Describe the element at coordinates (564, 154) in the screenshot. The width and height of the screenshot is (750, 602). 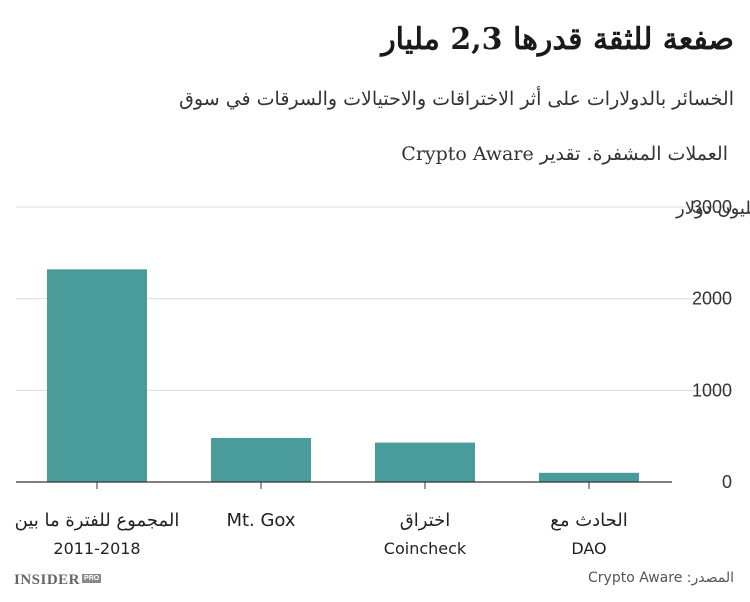
I see `chart-subtitle-line-2: العملات المشفرة. تقدير Crypto Aware` at that location.